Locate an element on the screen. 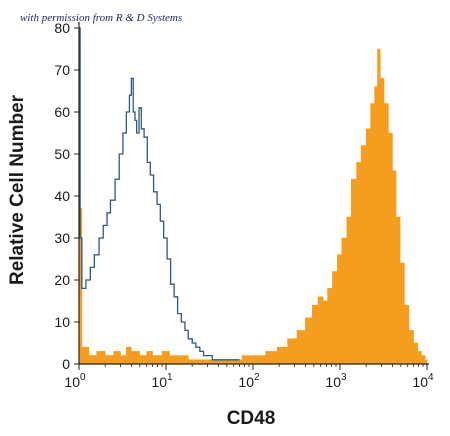 This screenshot has width=450, height=436. y-tick-label: 50 is located at coordinates (62, 154).